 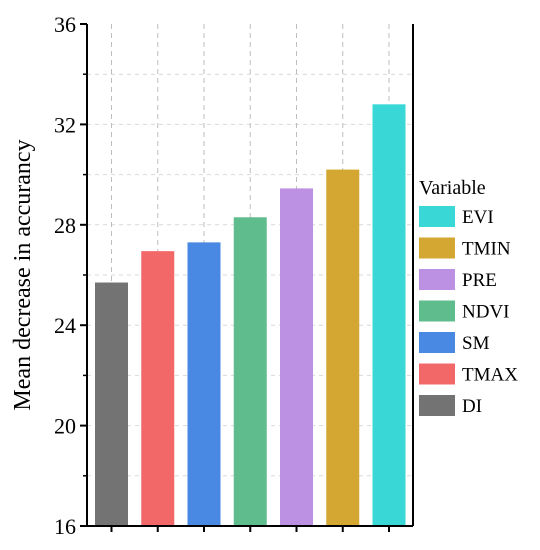 I want to click on legend: Variable EVI TMIN PRE NDVI SM TMAX DI, so click(x=468, y=297).